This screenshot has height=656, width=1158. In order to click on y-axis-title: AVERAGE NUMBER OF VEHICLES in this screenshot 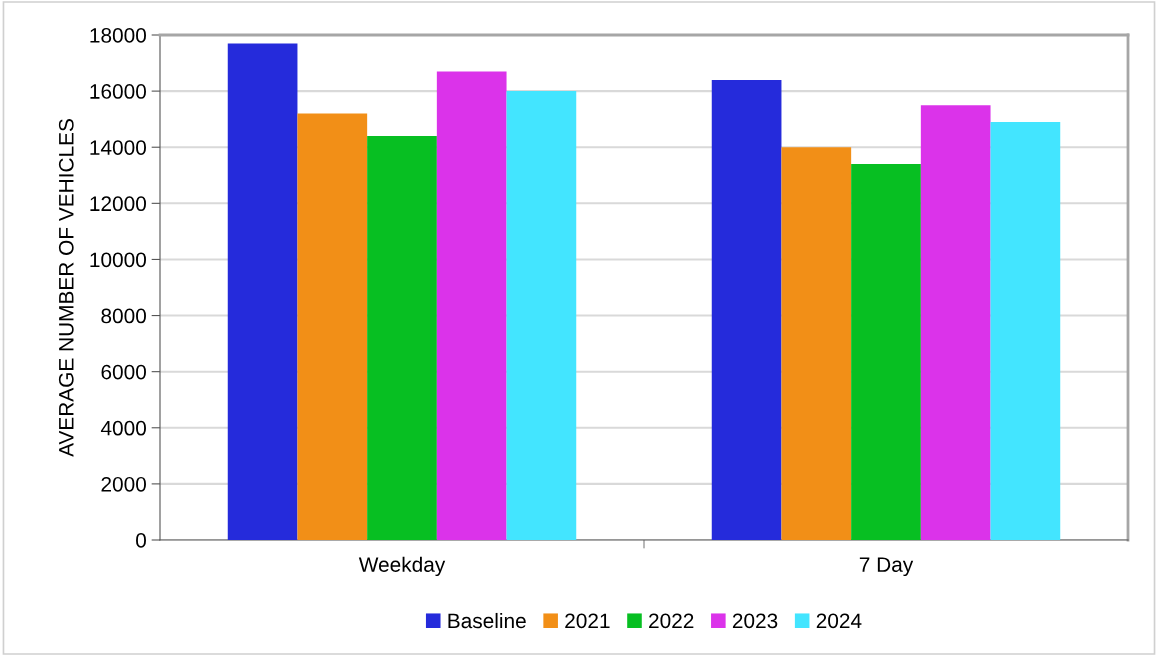, I will do `click(66, 288)`.